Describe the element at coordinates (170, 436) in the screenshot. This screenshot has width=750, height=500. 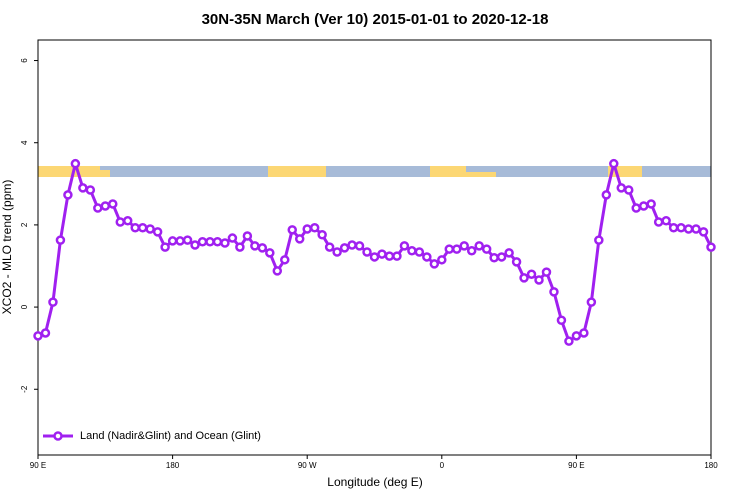
I see `legend-label: Land (Nadir&Glint) and Ocean (Glint)` at that location.